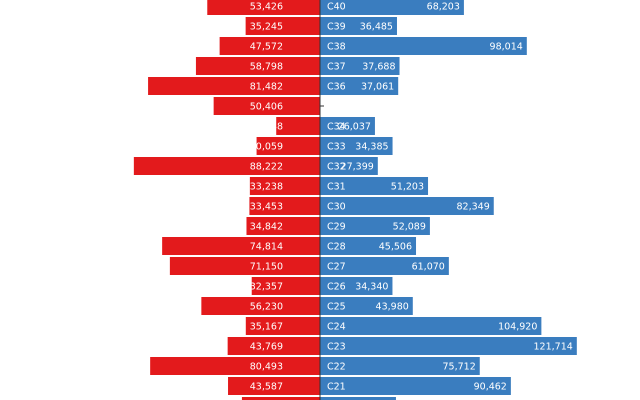 This screenshot has height=400, width=640. What do you see at coordinates (266, 187) in the screenshot?
I see `left-value-label-C31: 33,238` at bounding box center [266, 187].